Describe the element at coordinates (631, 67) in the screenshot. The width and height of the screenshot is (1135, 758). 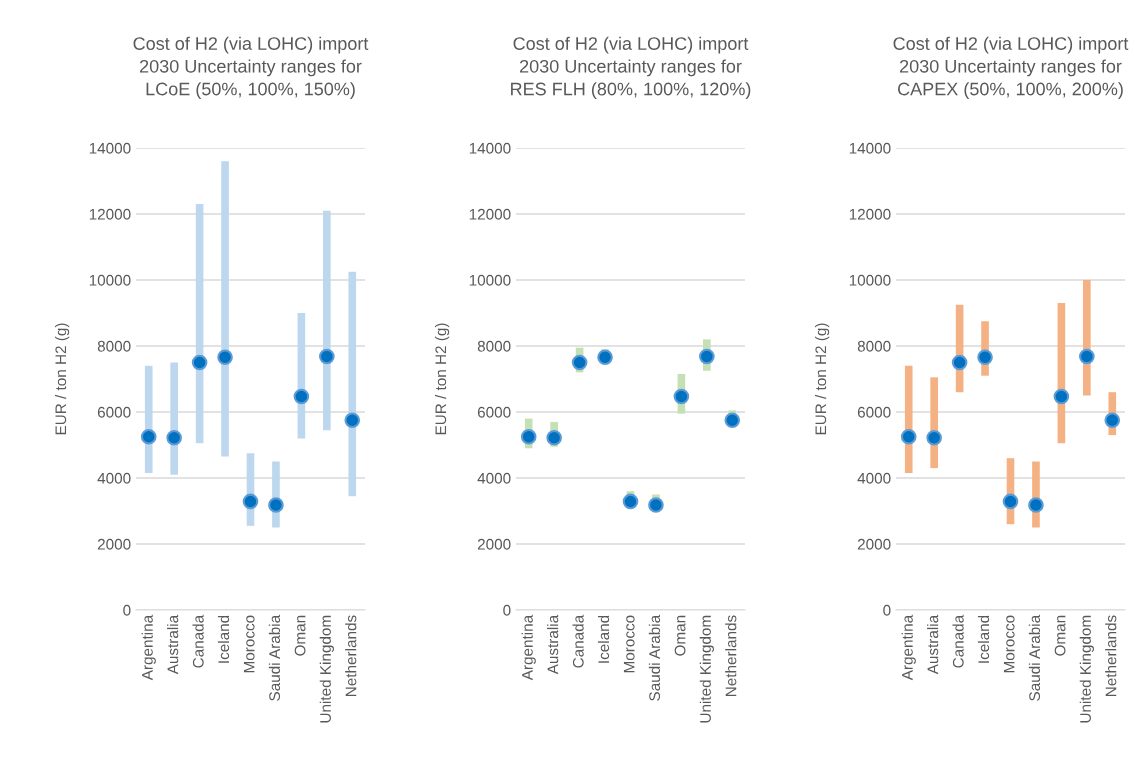
I see `chart-title: Cost of H2 (via LOHC) import 2030 Uncertainty ranges for RES FLH (80%, 100%, 120%)` at that location.